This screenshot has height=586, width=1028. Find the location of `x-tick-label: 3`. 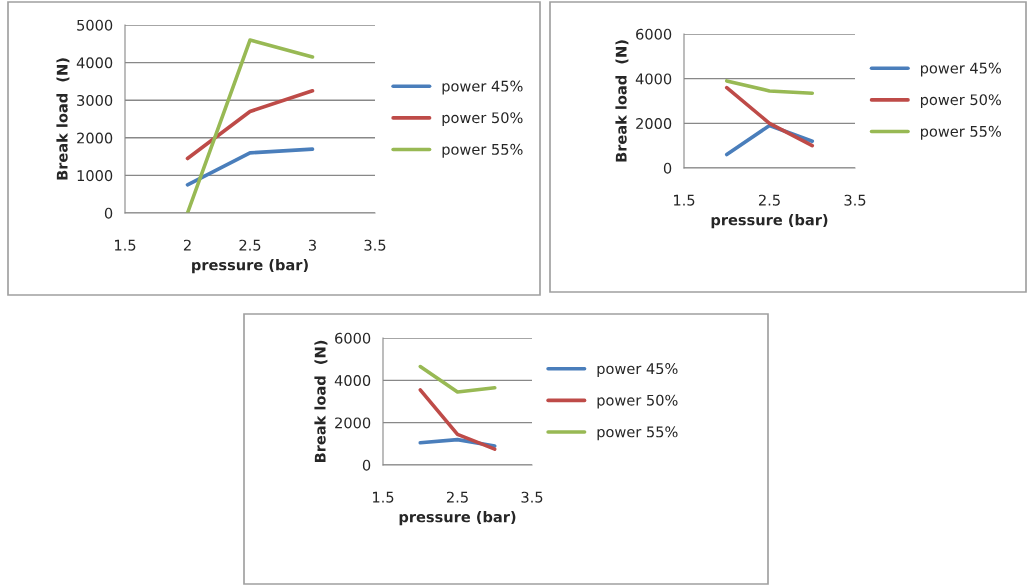

x-tick-label: 3 is located at coordinates (312, 245).